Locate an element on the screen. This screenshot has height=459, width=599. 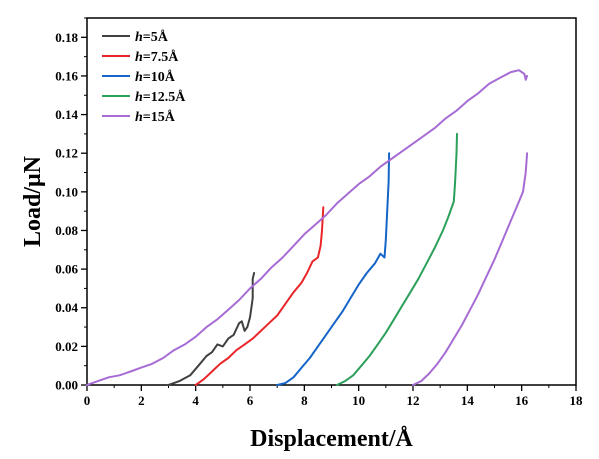
x-tick-label: 16 is located at coordinates (522, 400).